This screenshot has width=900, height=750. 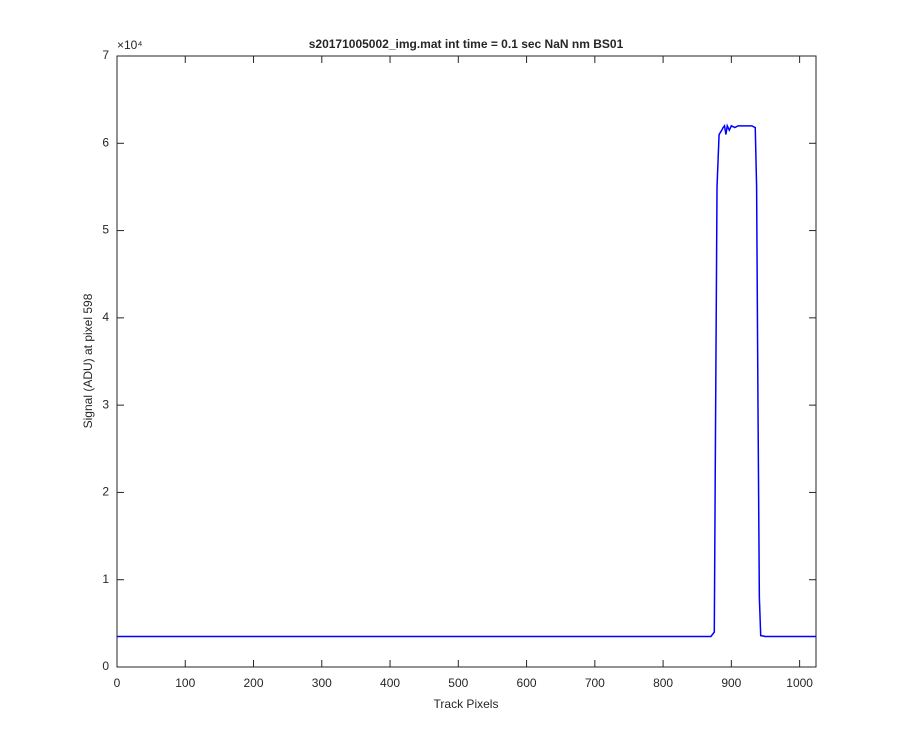 What do you see at coordinates (105, 492) in the screenshot?
I see `y-tick-label: 2` at bounding box center [105, 492].